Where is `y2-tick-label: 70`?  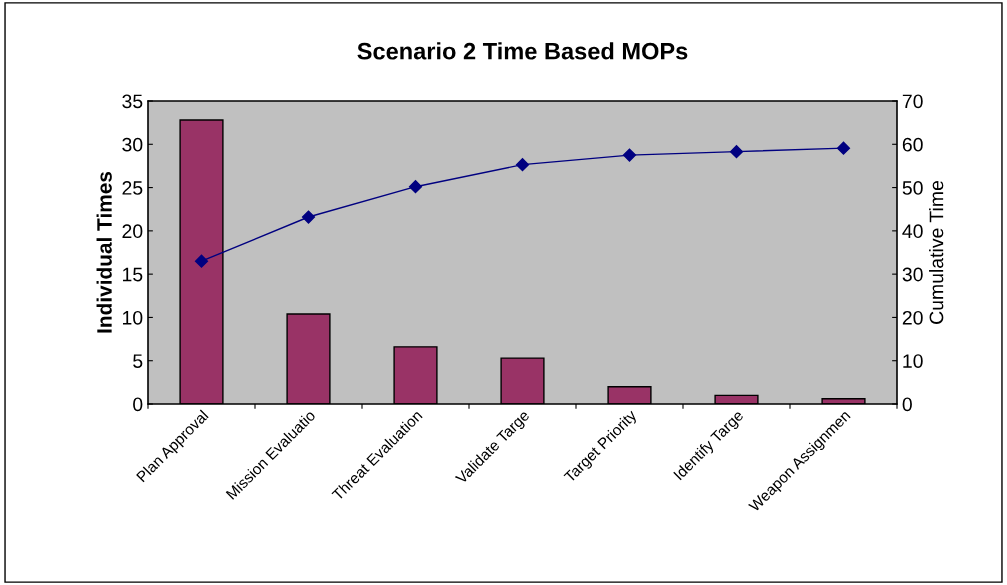 y2-tick-label: 70 is located at coordinates (912, 101).